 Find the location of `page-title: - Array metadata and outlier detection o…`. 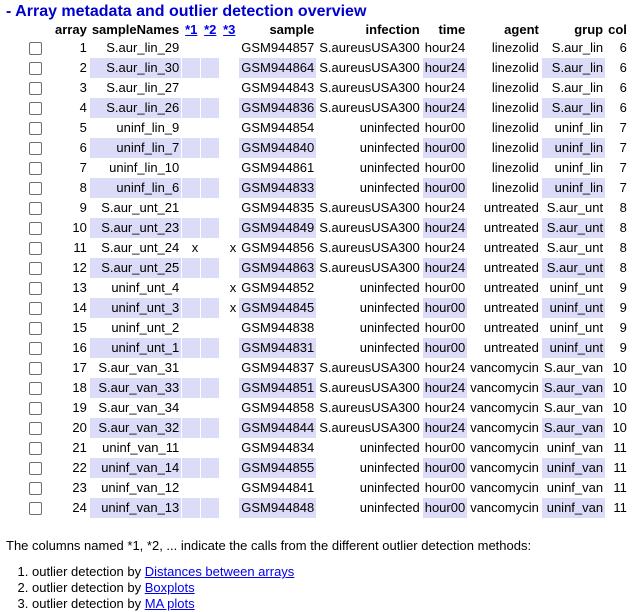

page-title: - Array metadata and outlier detection o… is located at coordinates (186, 11).